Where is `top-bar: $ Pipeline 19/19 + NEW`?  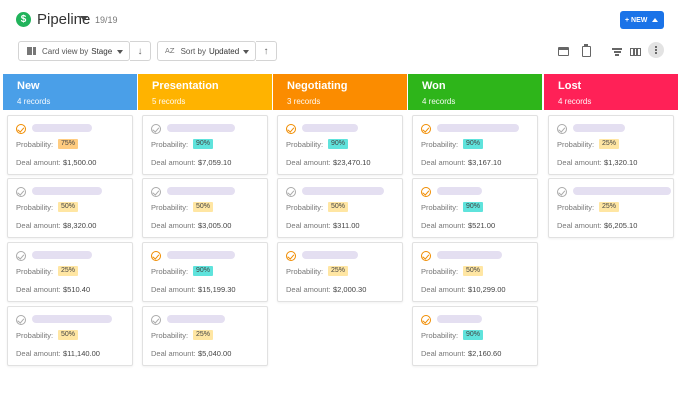 top-bar: $ Pipeline 19/19 + NEW is located at coordinates (340, 20).